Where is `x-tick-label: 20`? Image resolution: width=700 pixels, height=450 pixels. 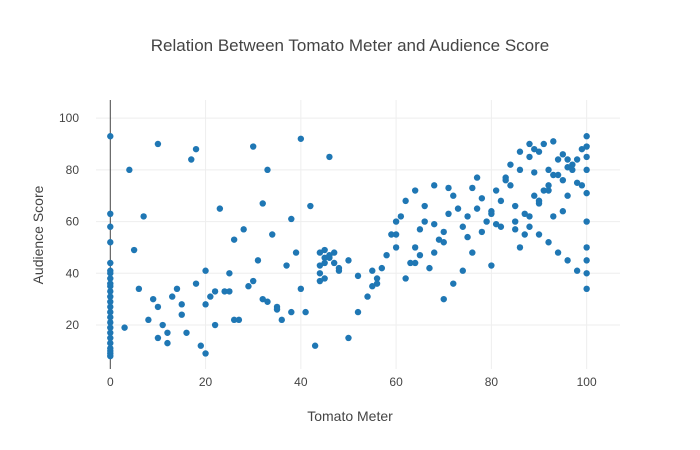 x-tick-label: 20 is located at coordinates (206, 382).